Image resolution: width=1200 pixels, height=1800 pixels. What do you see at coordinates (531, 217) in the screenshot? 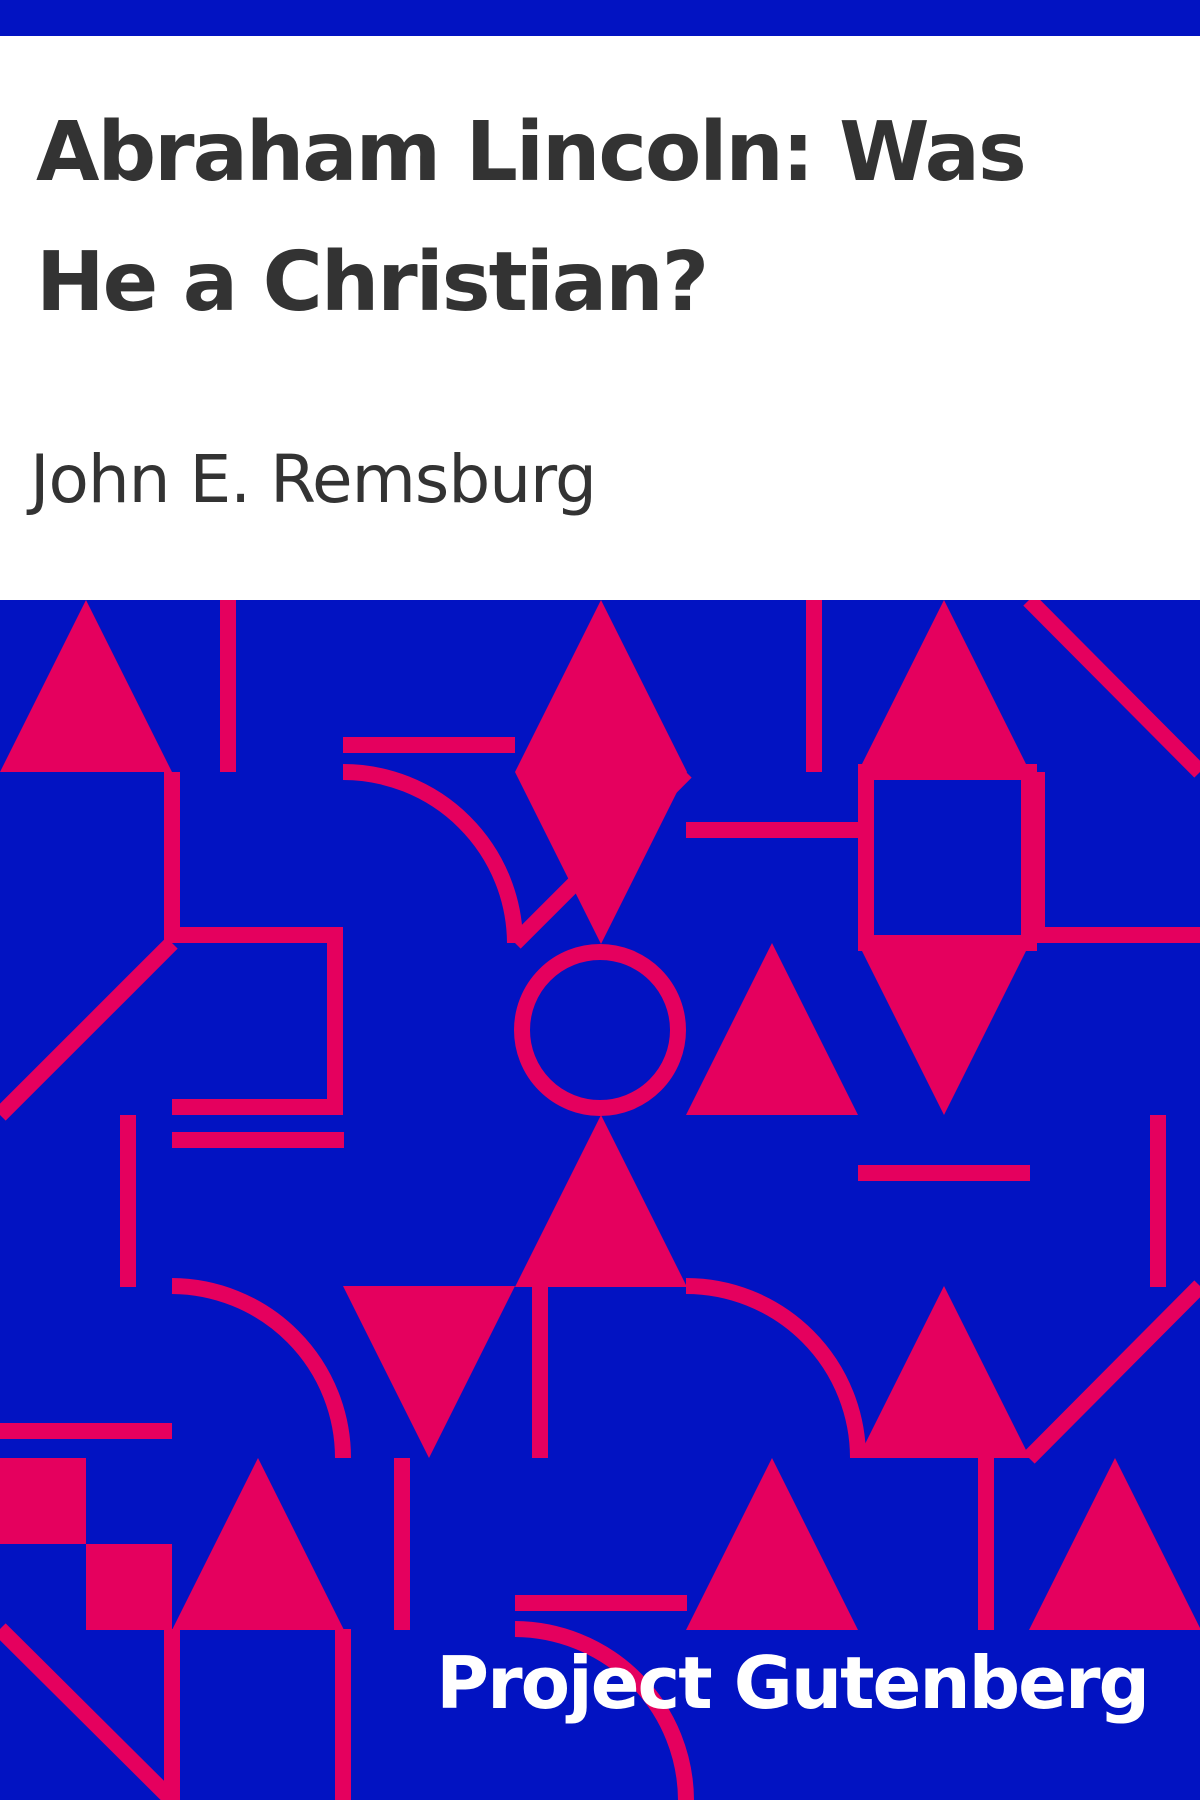
I see `book-title: Abraham Lincoln: Was He a Christian?` at bounding box center [531, 217].